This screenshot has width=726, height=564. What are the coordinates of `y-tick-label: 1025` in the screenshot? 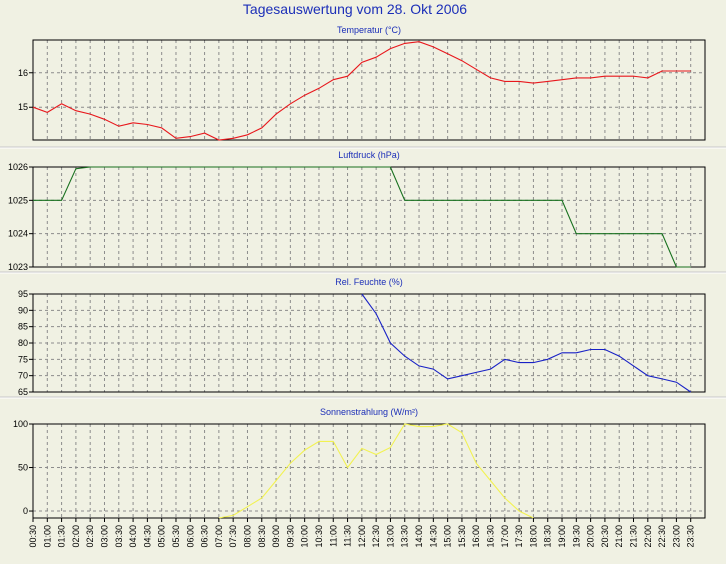 It's located at (18, 200).